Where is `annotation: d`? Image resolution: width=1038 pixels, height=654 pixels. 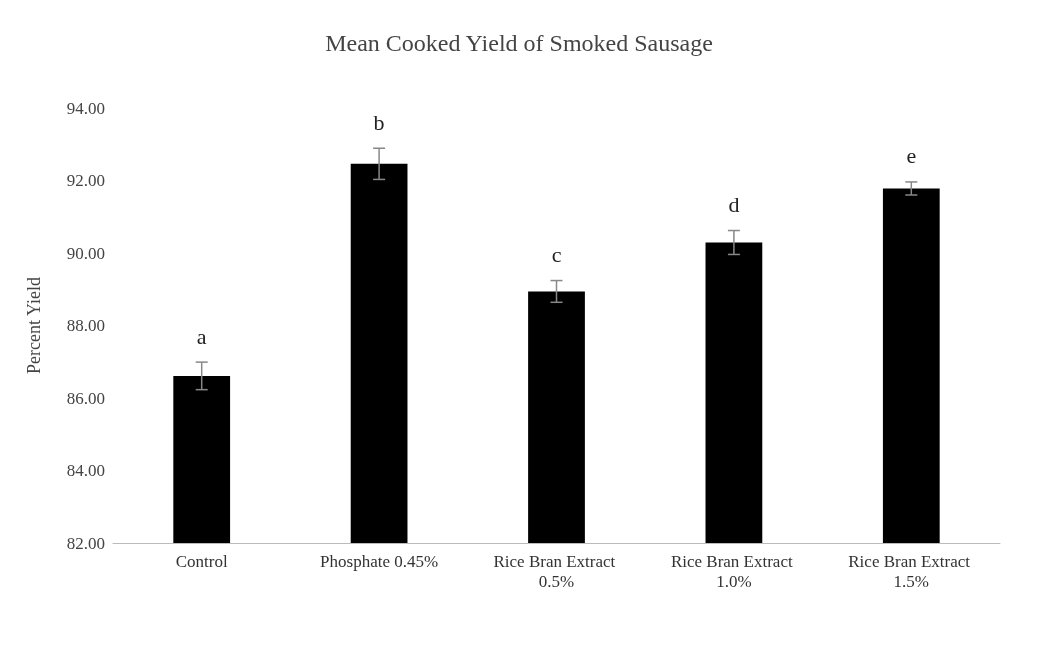
annotation: d is located at coordinates (734, 205).